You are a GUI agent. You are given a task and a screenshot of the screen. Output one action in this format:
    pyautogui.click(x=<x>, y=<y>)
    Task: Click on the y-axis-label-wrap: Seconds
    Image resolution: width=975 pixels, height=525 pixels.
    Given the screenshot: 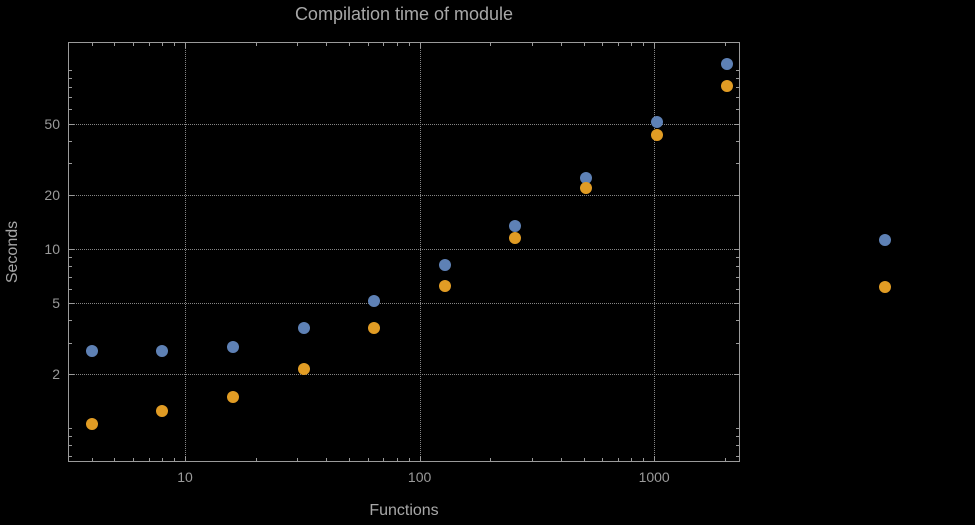 What is the action you would take?
    pyautogui.click(x=13, y=252)
    